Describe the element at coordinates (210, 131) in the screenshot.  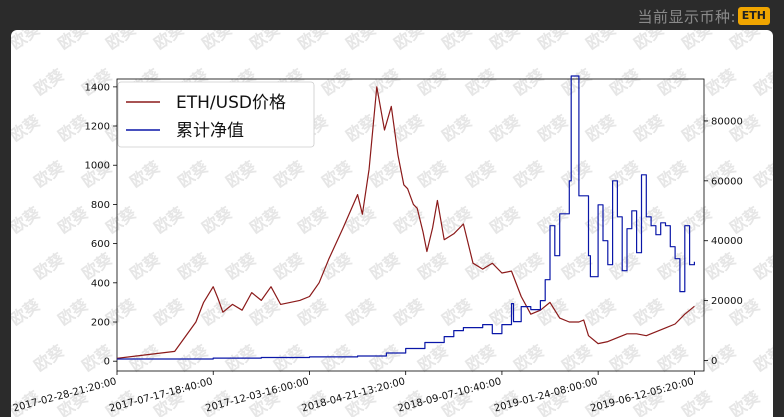
I see `legend-label-nav: 累计净值` at that location.